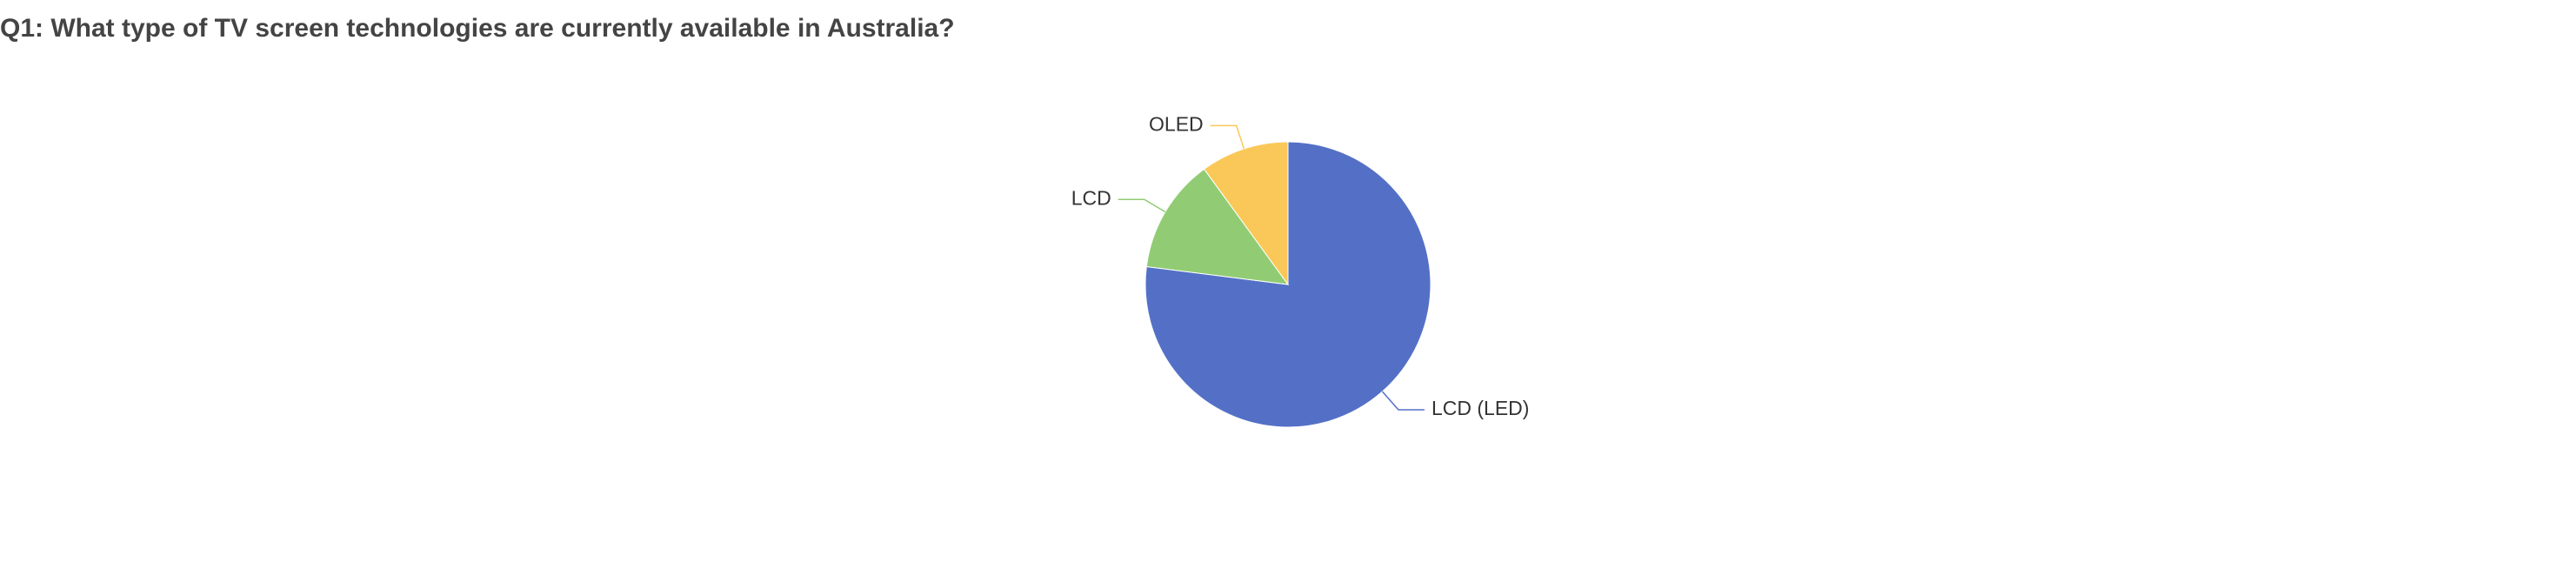  What do you see at coordinates (1176, 123) in the screenshot?
I see `slice-label-oled: OLED` at bounding box center [1176, 123].